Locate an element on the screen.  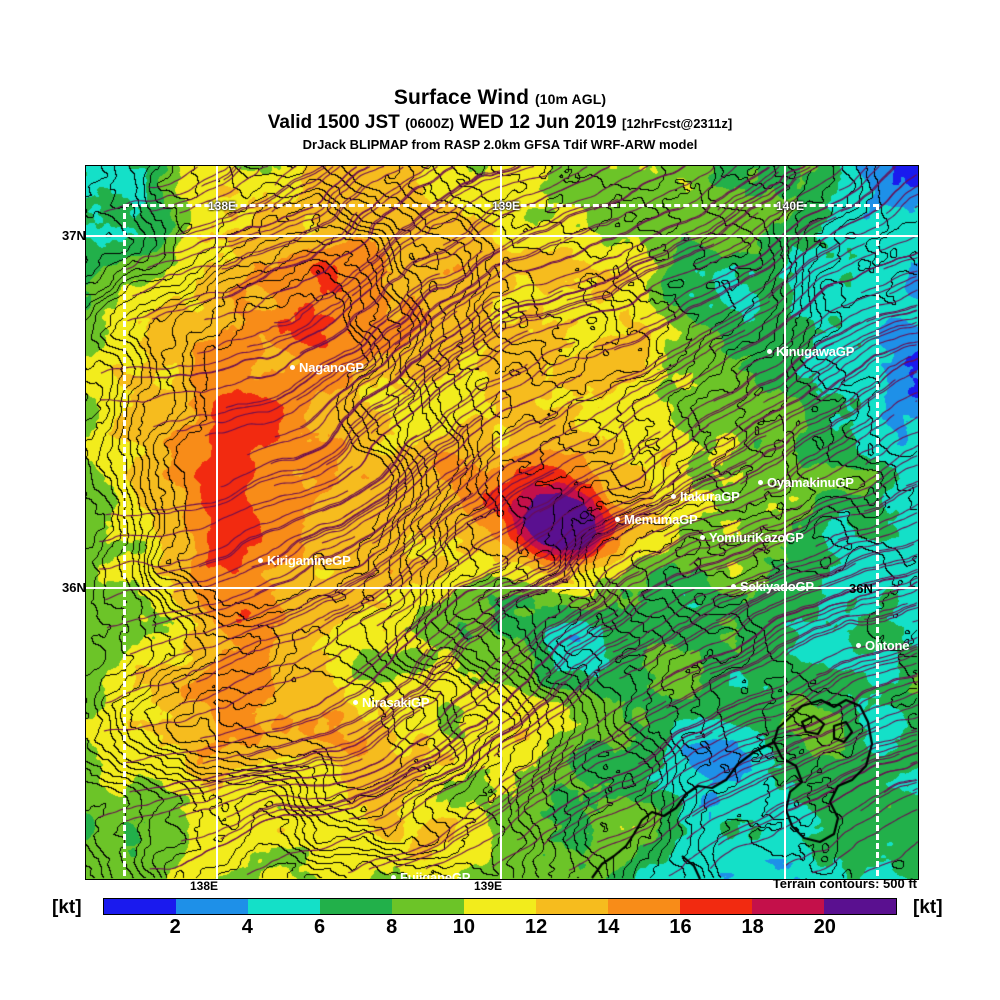
colorbar-tick-6: 6 is located at coordinates (319, 927).